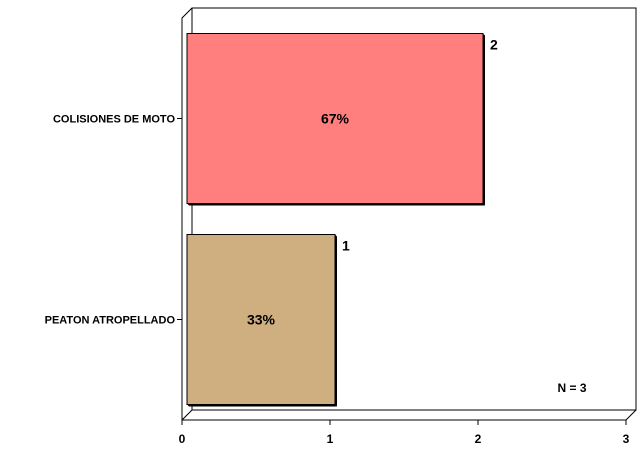 This screenshot has height=450, width=640. Describe the element at coordinates (494, 45) in the screenshot. I see `bar-value-label: 2` at that location.